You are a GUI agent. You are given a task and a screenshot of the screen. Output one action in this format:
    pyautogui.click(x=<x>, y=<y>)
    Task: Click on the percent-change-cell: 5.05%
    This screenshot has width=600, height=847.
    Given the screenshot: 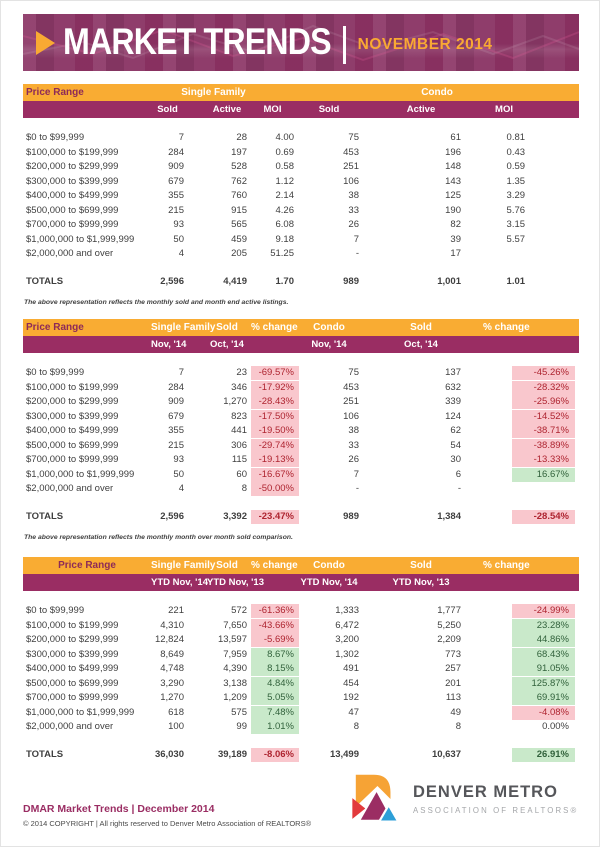 What is the action you would take?
    pyautogui.click(x=275, y=698)
    